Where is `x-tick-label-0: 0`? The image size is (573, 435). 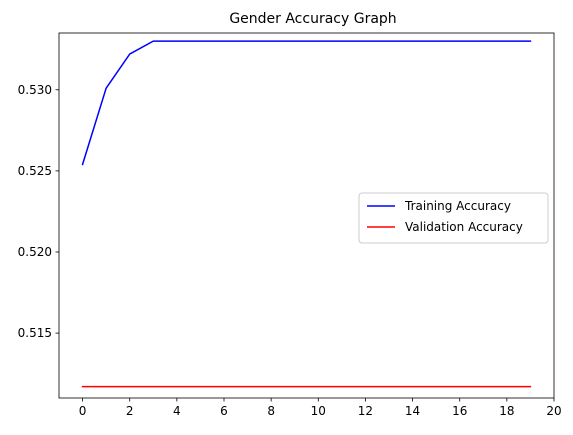
x-tick-label-0: 0 is located at coordinates (83, 411).